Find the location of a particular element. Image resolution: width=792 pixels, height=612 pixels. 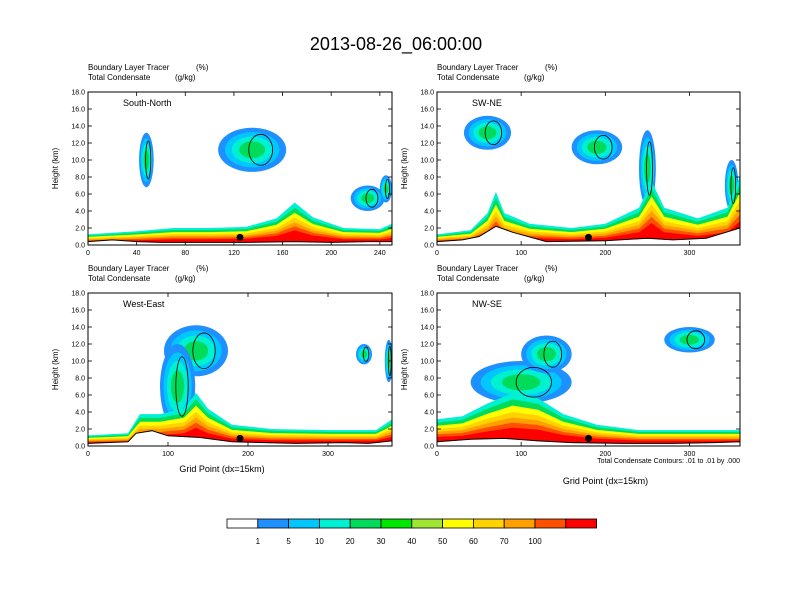

boundary-layer-band is located at coordinates (240, 237).